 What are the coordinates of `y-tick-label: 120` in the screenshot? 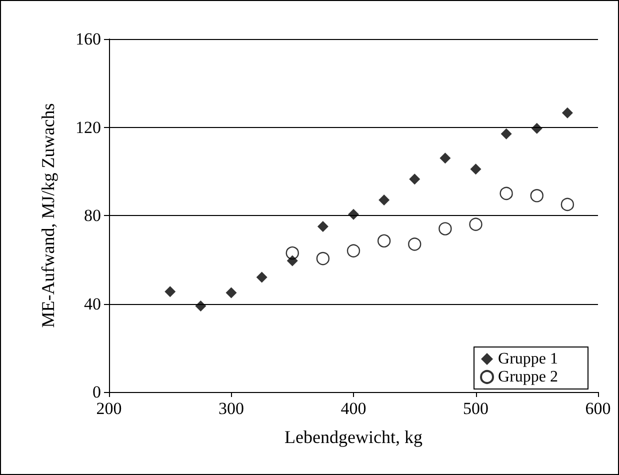 It's located at (88, 127).